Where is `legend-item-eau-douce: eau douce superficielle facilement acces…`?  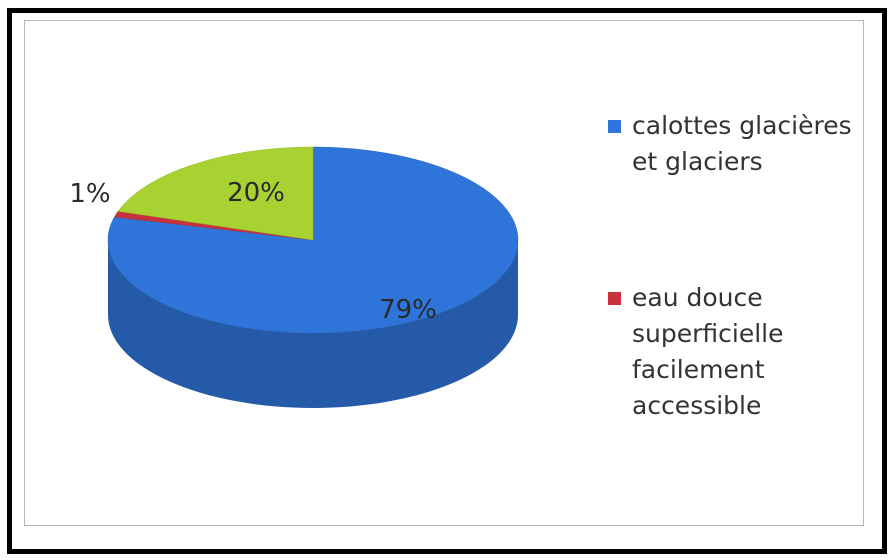 legend-item-eau-douce: eau douce superficielle facilement acces… is located at coordinates (744, 352).